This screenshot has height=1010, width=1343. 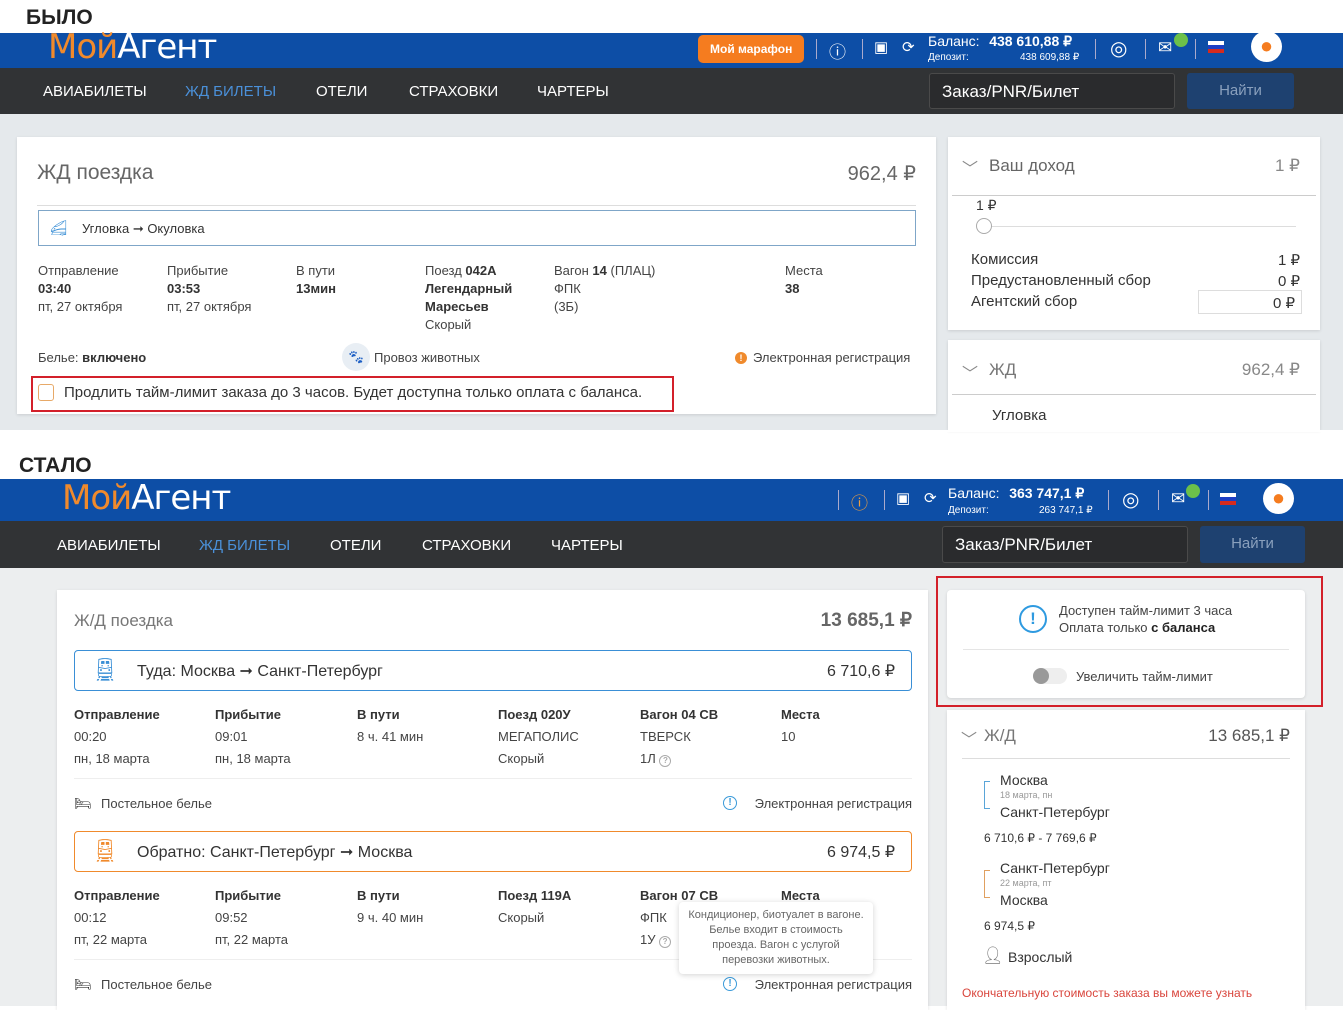 What do you see at coordinates (987, 795) in the screenshot?
I see `segment-bracket` at bounding box center [987, 795].